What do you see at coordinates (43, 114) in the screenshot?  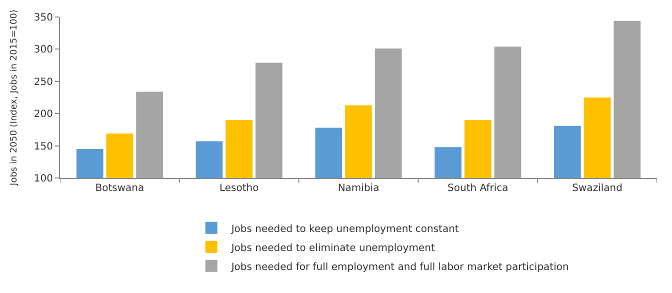 I see `y-tick-label: 200` at bounding box center [43, 114].